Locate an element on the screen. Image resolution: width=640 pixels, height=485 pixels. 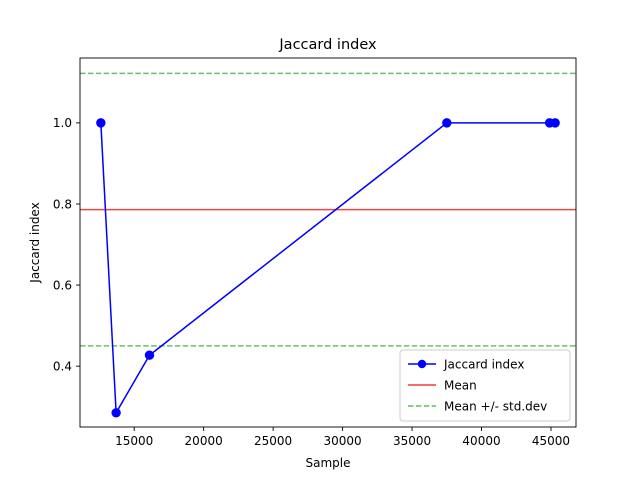
x-tick-label: 25000 is located at coordinates (273, 441).